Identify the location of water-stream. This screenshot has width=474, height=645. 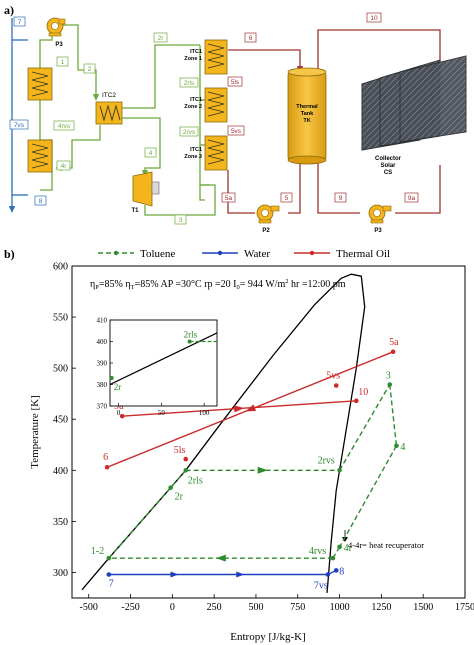
(18, 115).